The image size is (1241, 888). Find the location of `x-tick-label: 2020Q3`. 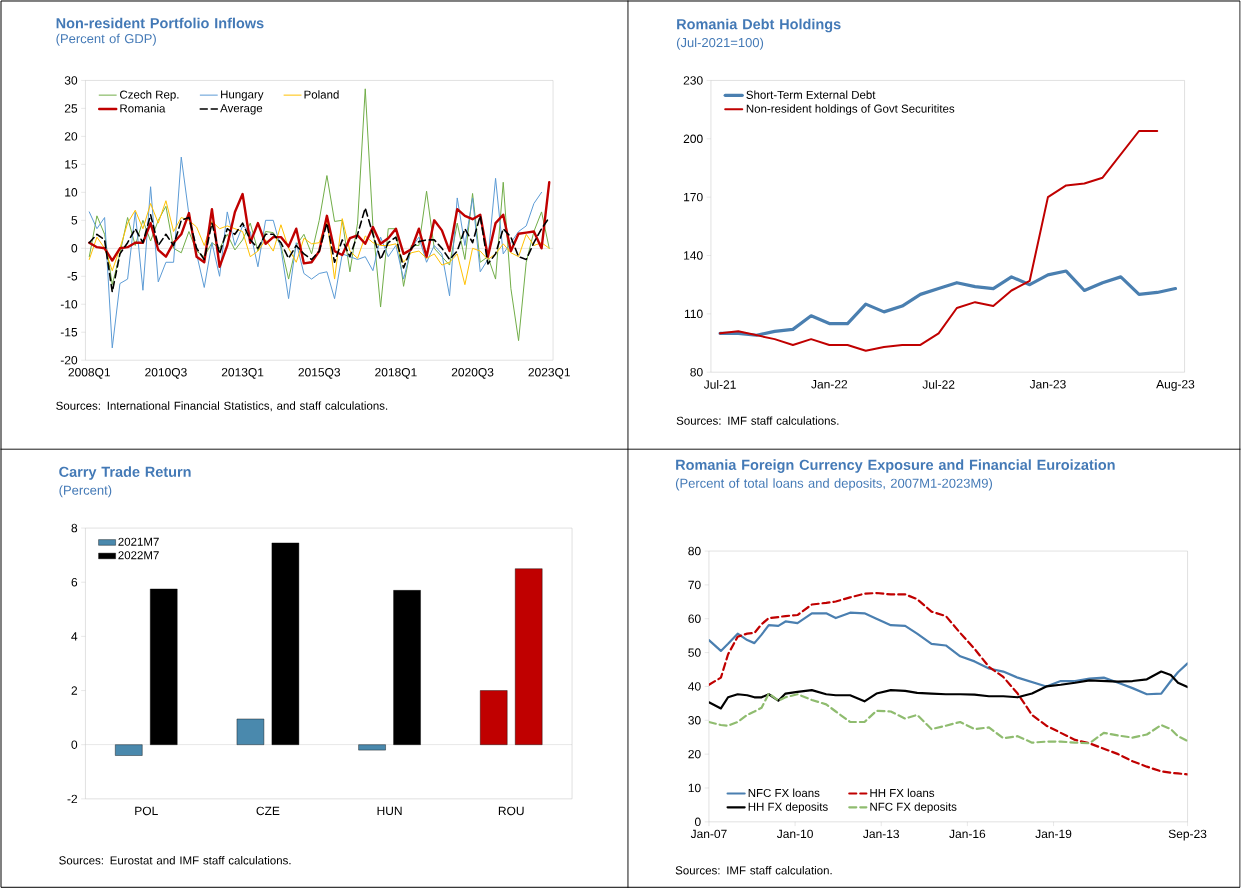

x-tick-label: 2020Q3 is located at coordinates (472, 373).